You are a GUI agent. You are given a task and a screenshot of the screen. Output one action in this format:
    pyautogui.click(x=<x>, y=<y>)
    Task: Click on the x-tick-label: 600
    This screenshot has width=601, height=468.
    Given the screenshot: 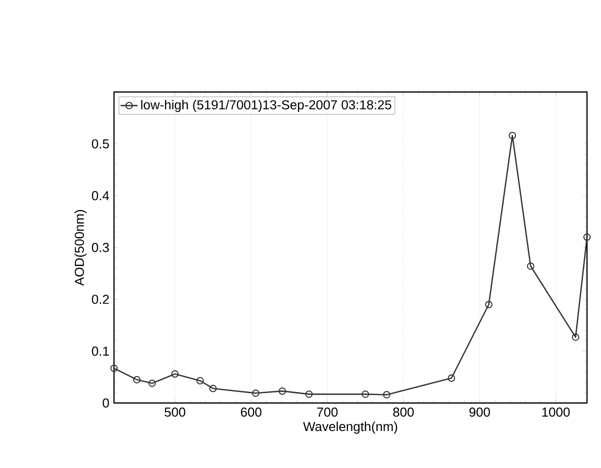 What is the action you would take?
    pyautogui.click(x=251, y=412)
    